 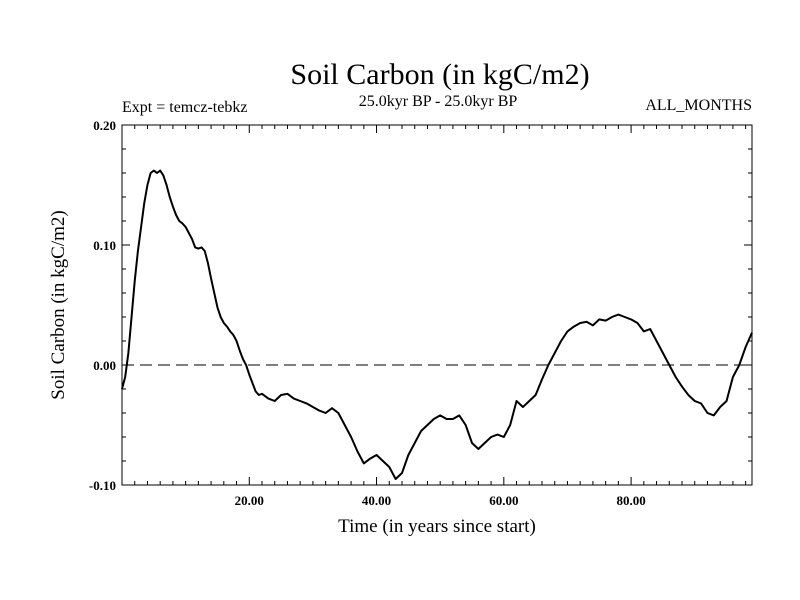 What do you see at coordinates (104, 245) in the screenshot?
I see `y-tick-label: 0.10` at bounding box center [104, 245].